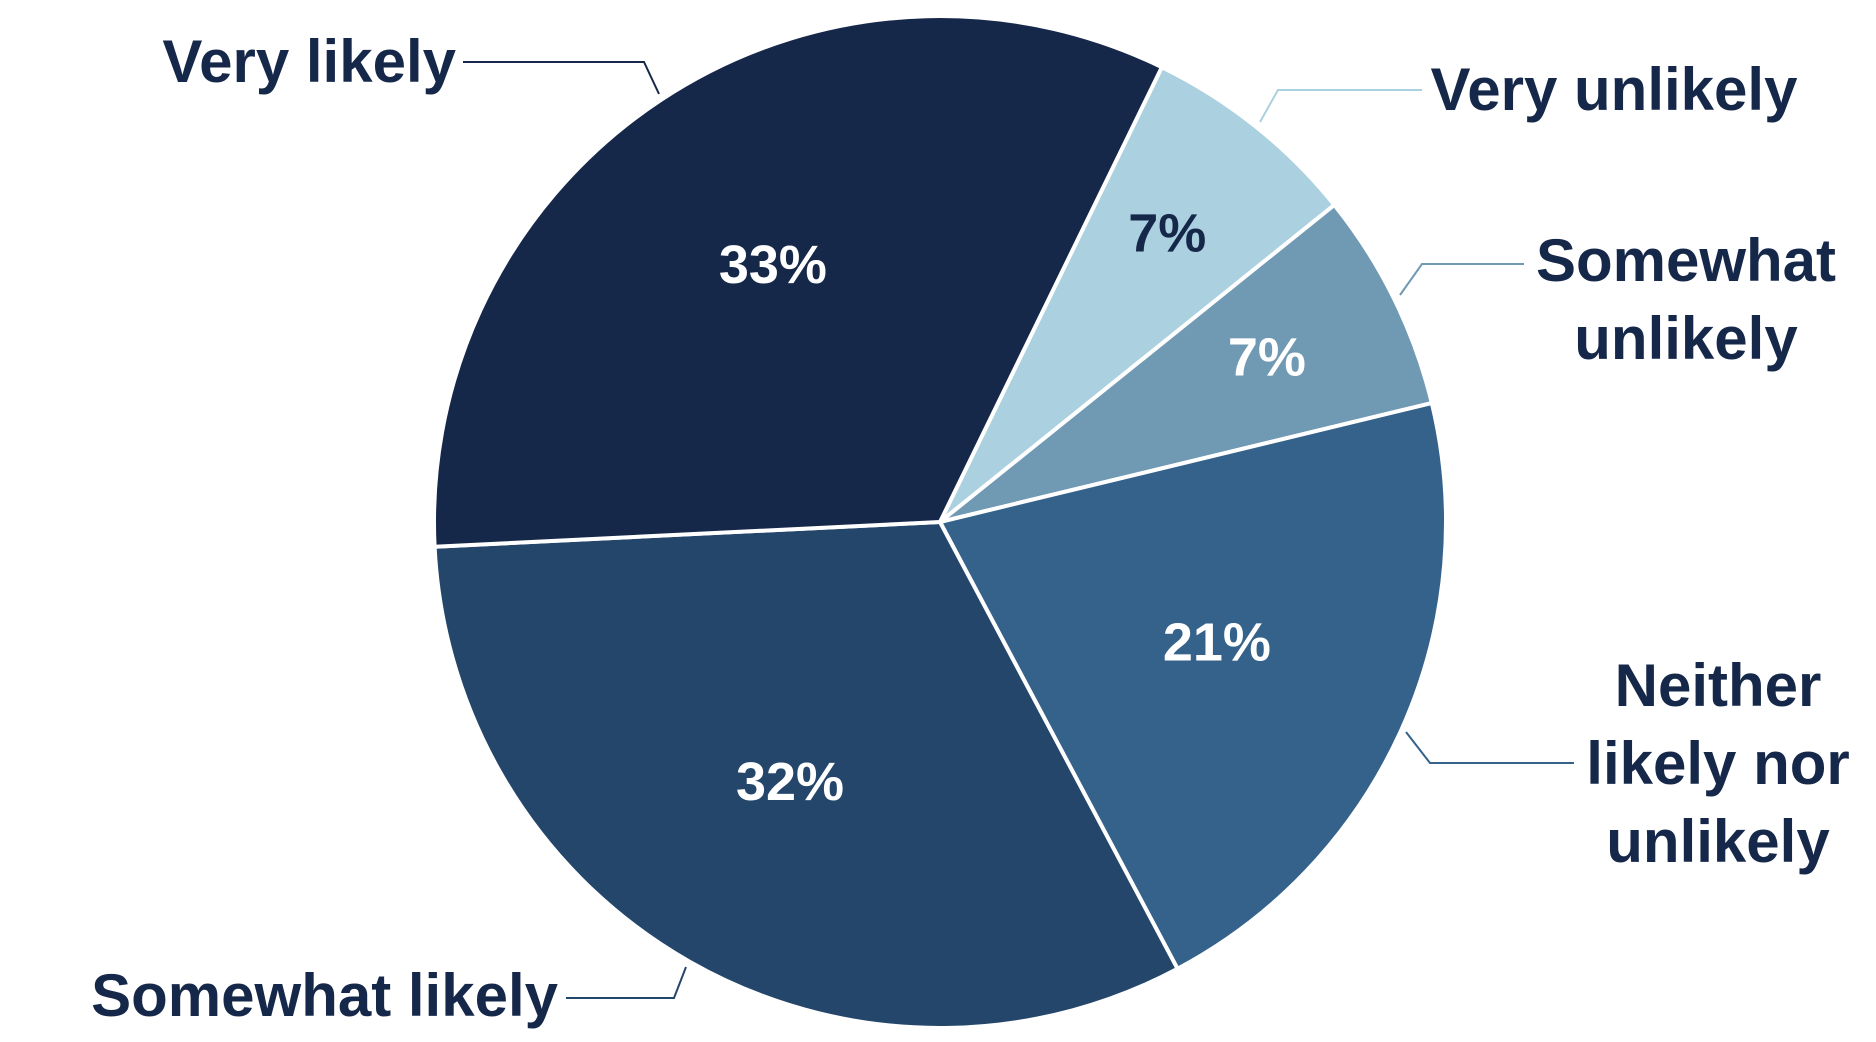  Describe the element at coordinates (309, 61) in the screenshot. I see `category-label: Very likely` at that location.